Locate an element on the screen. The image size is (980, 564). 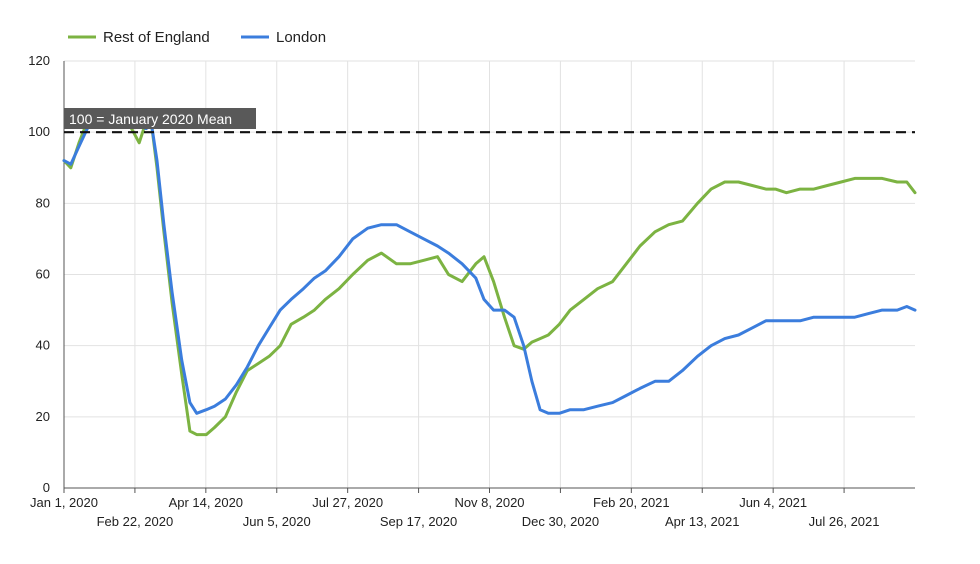
x-tick-label: Dec 30, 2020 is located at coordinates (560, 521).